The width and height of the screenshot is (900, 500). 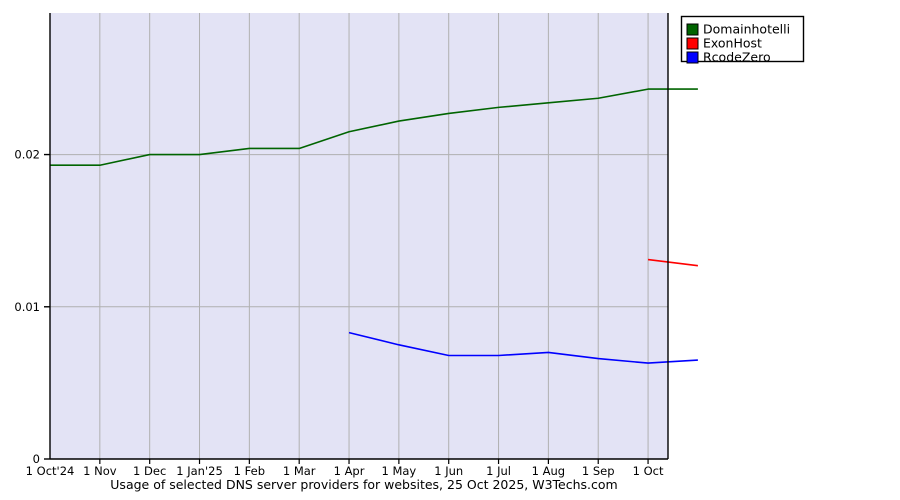 I want to click on x-tick-label: 1 Dec, so click(x=149, y=471).